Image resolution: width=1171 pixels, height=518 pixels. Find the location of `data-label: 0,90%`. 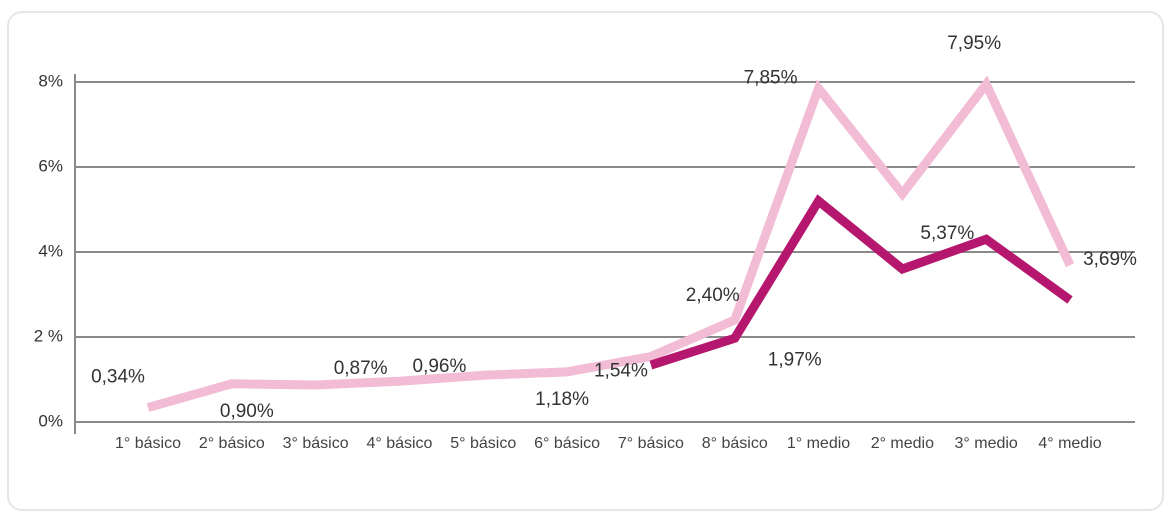

data-label: 0,90% is located at coordinates (247, 411).